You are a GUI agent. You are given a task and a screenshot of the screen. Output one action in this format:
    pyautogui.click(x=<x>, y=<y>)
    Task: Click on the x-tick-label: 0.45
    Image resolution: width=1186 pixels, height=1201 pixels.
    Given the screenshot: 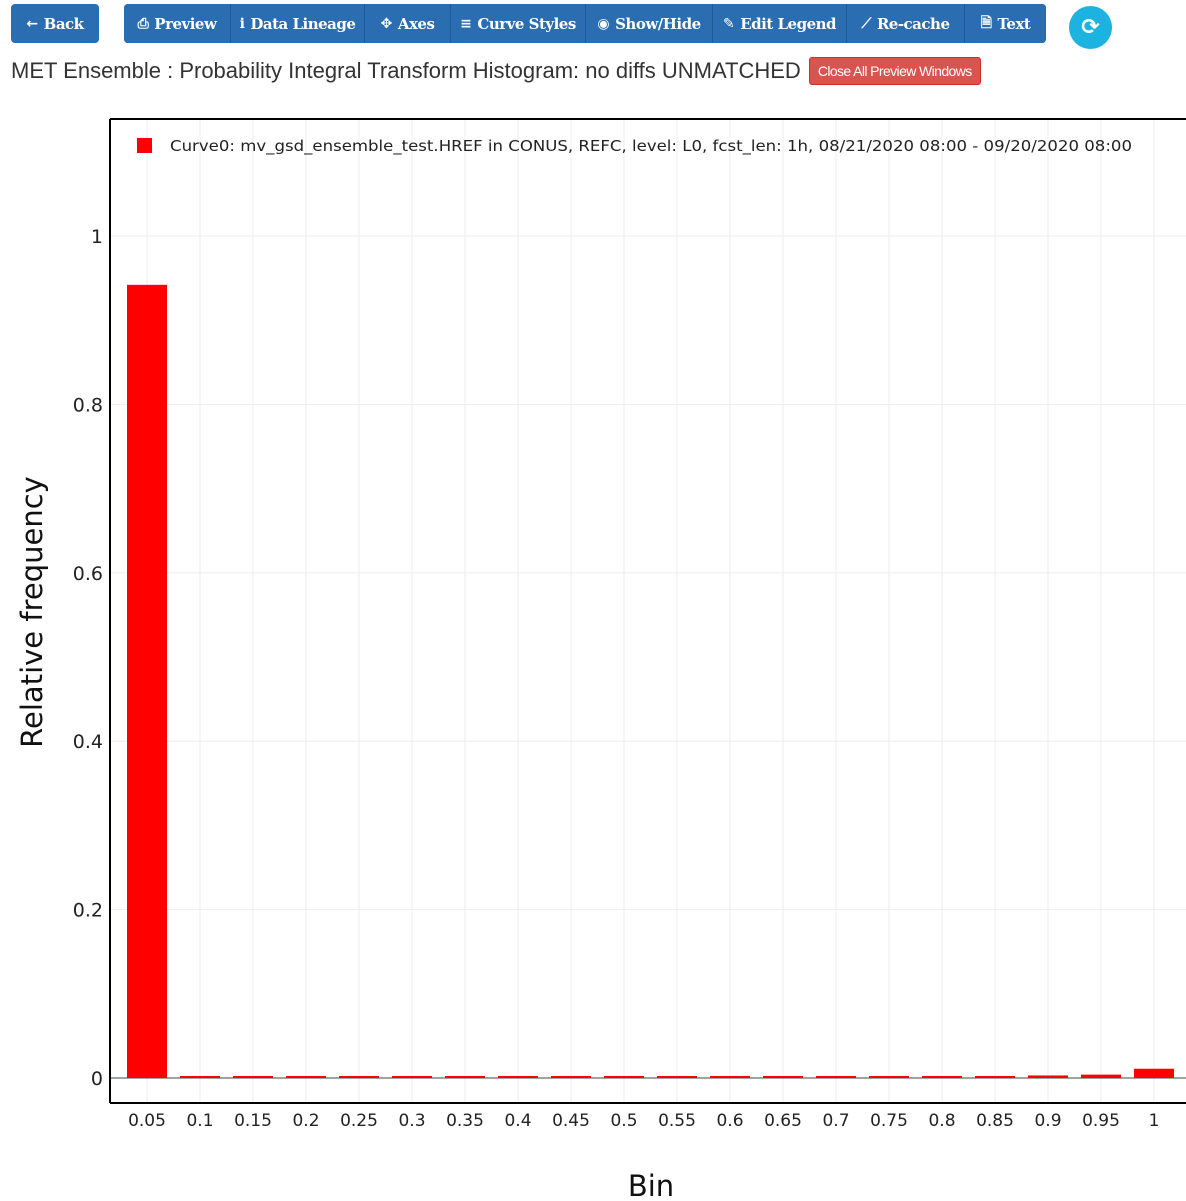 What is the action you would take?
    pyautogui.click(x=571, y=1121)
    